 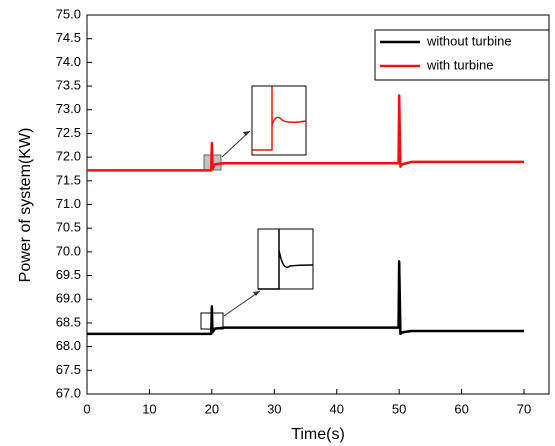 I want to click on y-tick-label: 71.0, so click(x=68, y=203).